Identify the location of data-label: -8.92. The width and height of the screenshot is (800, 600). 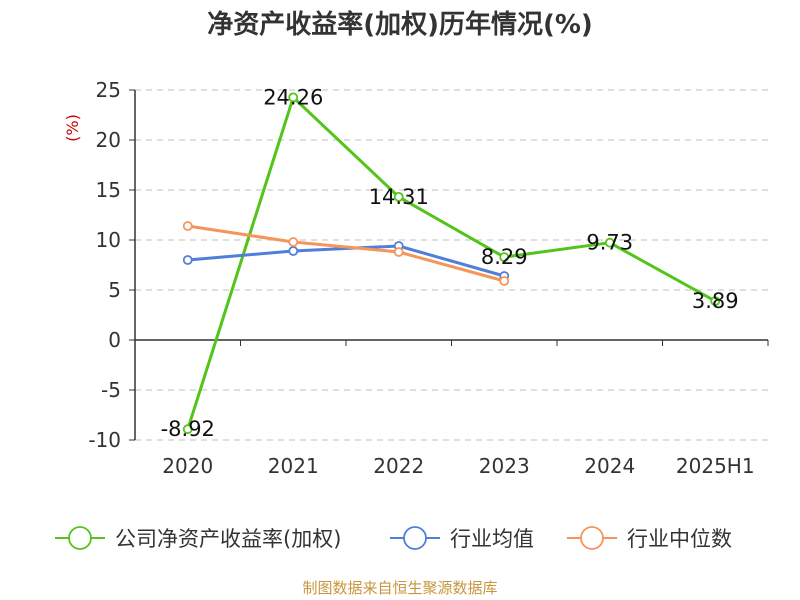
(188, 429).